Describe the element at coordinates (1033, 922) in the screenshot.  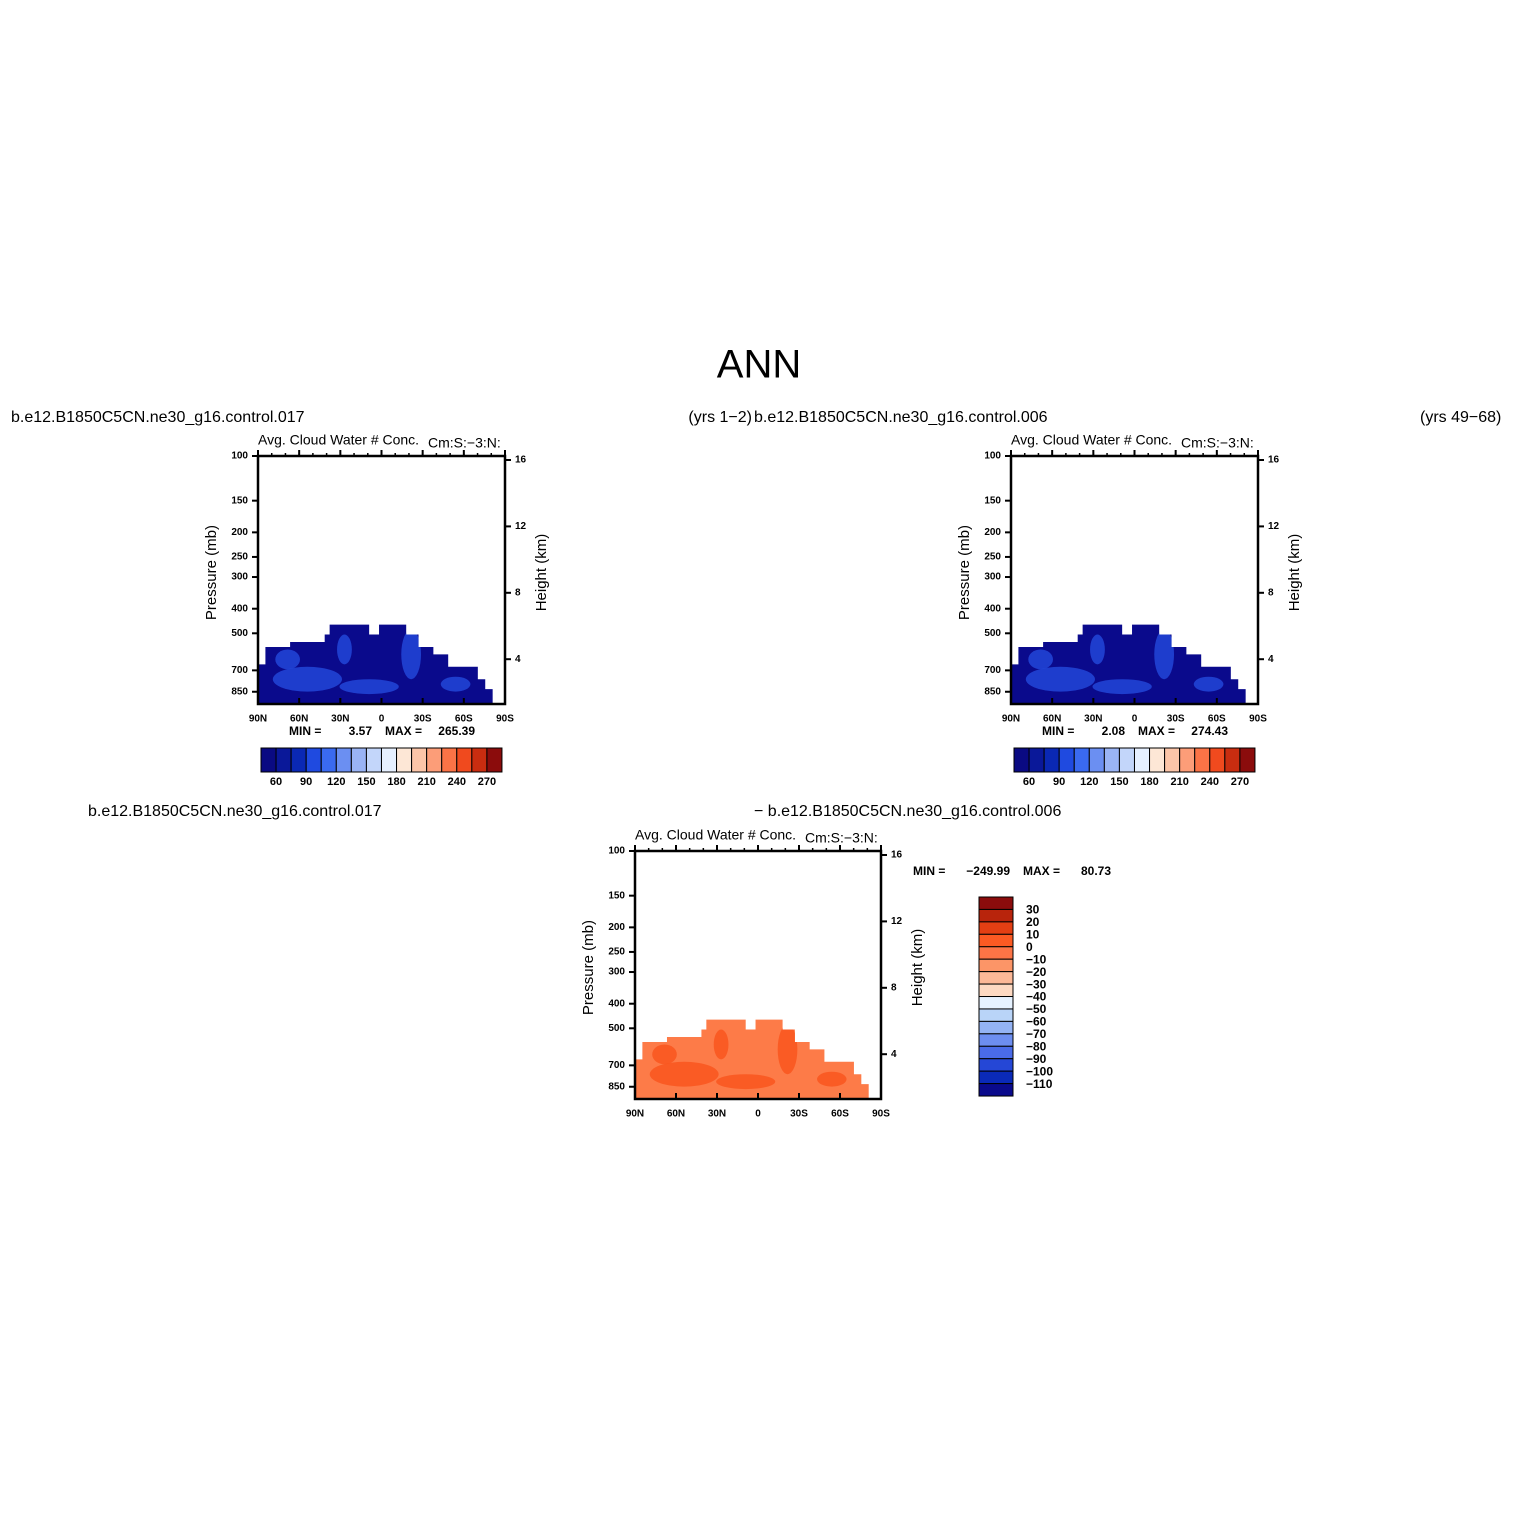
I see `colorbar-label: 20` at that location.